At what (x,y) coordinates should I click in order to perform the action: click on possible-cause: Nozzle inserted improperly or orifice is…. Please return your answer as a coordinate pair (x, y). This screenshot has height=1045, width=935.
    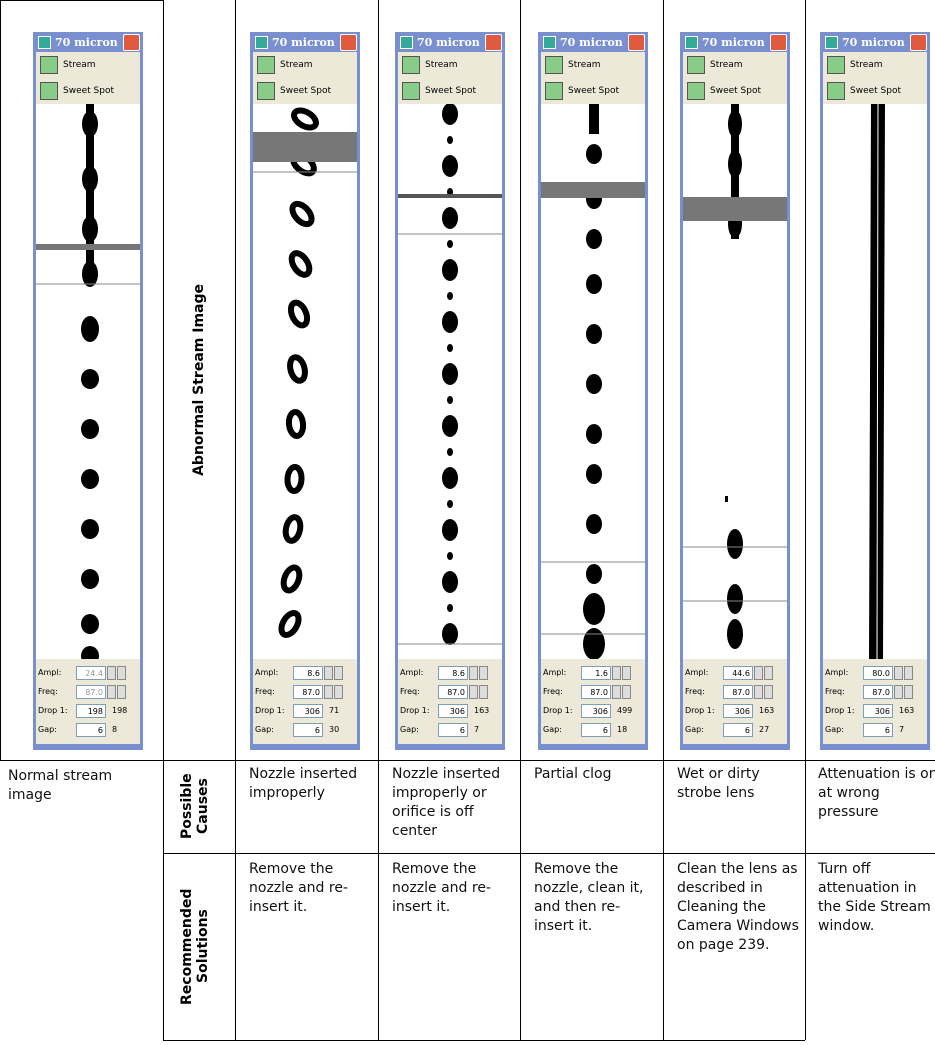
    Looking at the image, I should click on (446, 802).